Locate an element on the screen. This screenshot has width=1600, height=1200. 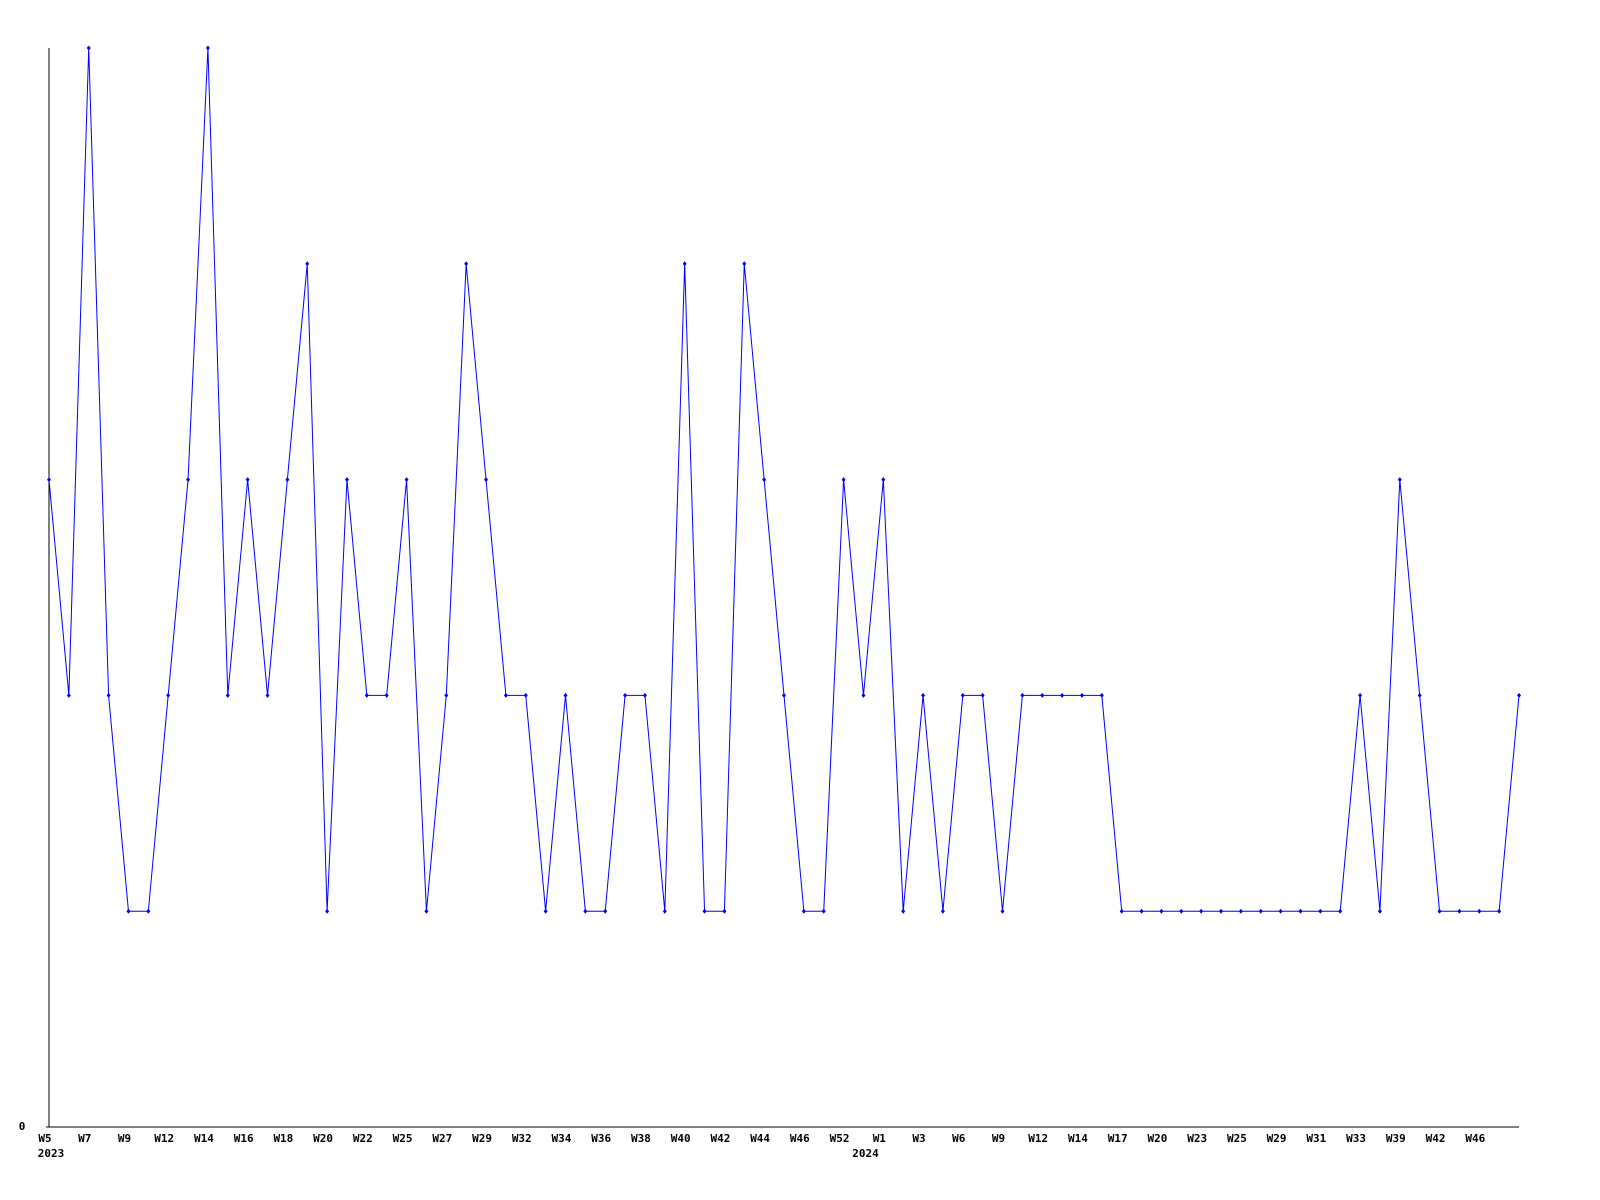
x-tick-label: W33 is located at coordinates (1356, 1138).